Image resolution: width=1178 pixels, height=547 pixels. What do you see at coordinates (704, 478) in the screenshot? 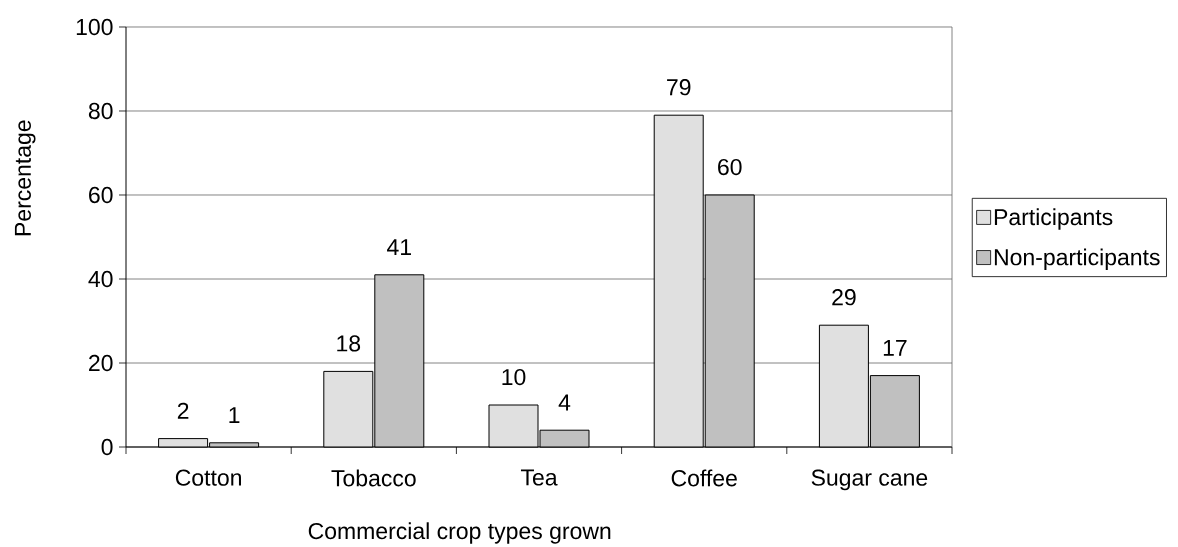
I see `x-tick-label: Coffee` at bounding box center [704, 478].